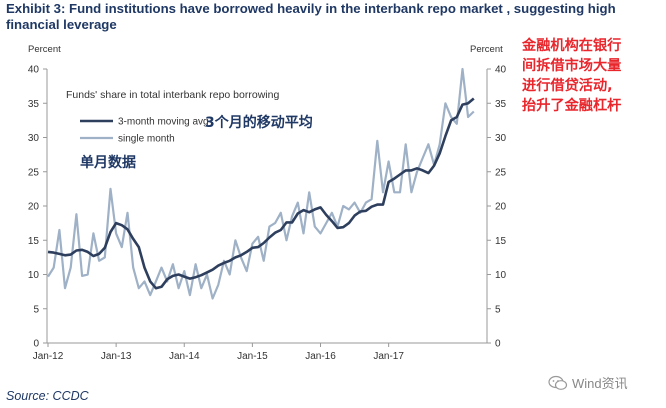 This screenshot has width=666, height=408. Describe the element at coordinates (567, 86) in the screenshot. I see `leverage-note-line: 进行借贷活动,` at that location.